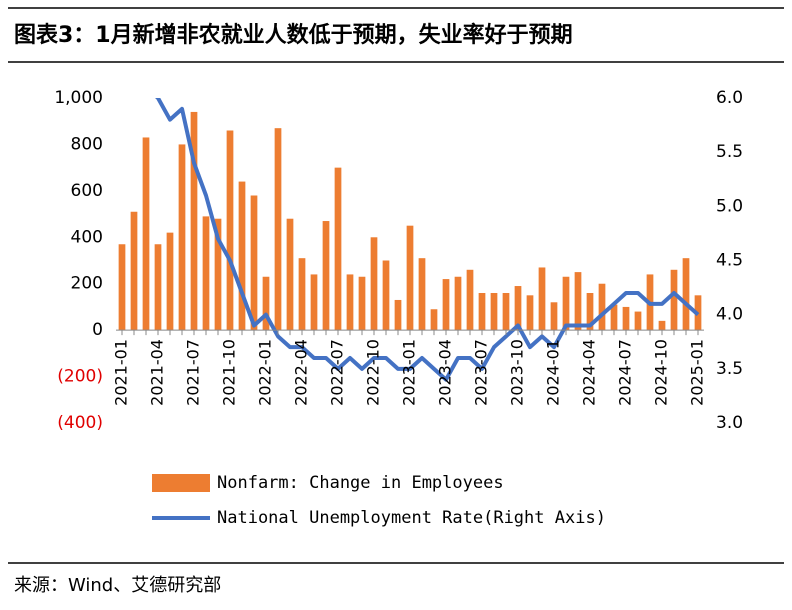  What do you see at coordinates (301, 372) in the screenshot?
I see `x-tick-label: 2022-04` at bounding box center [301, 372].